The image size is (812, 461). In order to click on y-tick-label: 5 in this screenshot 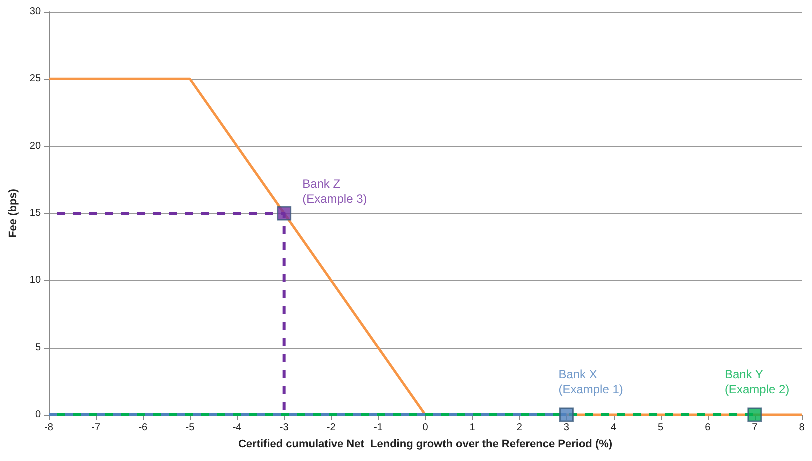, I will do `click(38, 348)`.